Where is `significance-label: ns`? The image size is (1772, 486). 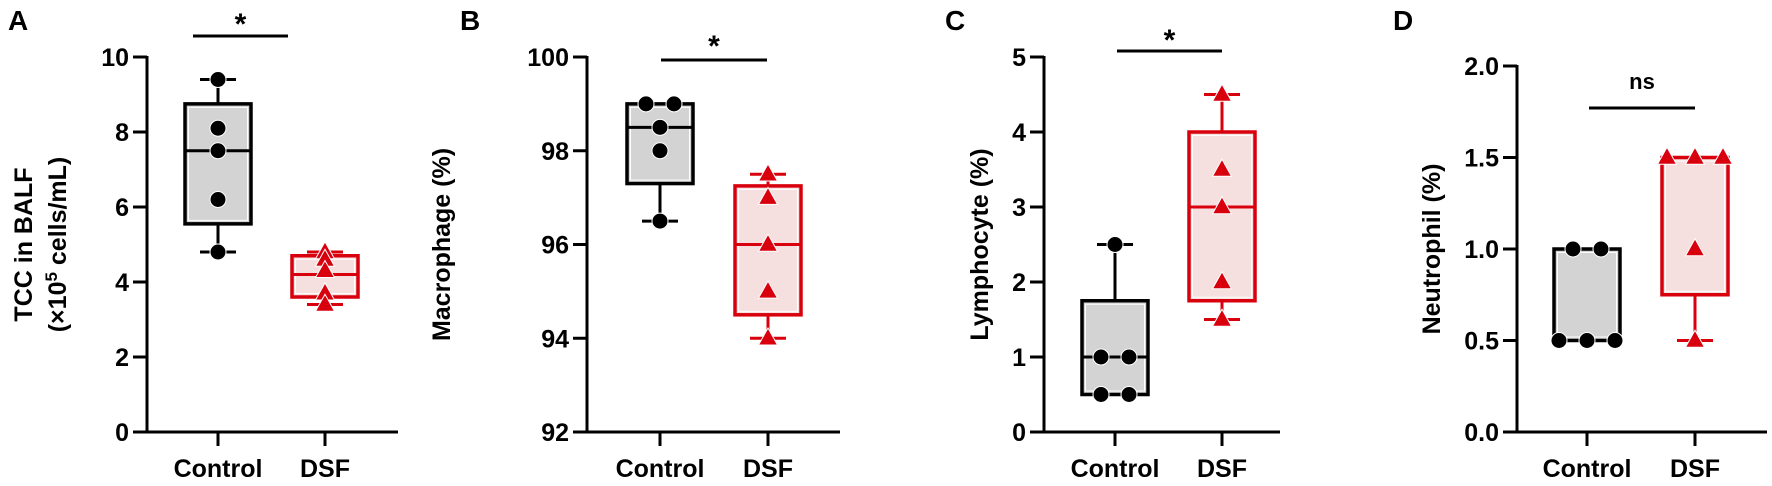 significance-label: ns is located at coordinates (1642, 81).